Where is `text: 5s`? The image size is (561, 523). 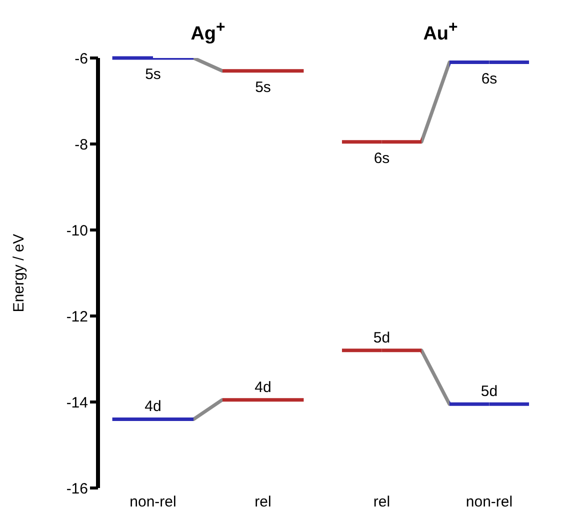 text: 5s is located at coordinates (263, 87).